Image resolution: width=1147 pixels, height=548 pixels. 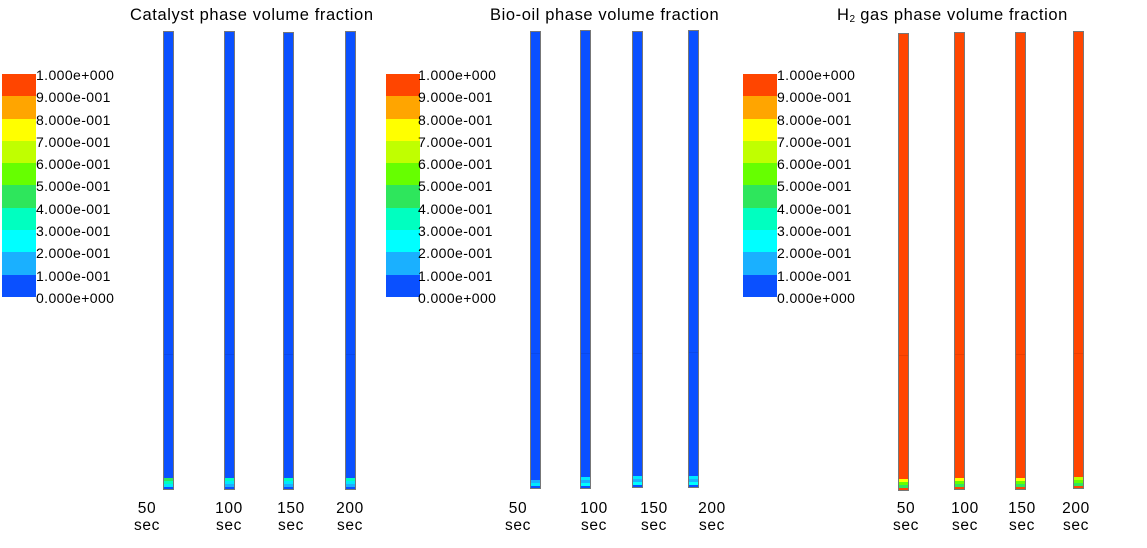 What do you see at coordinates (455, 97) in the screenshot?
I see `legend-label: 9.000e-001` at bounding box center [455, 97].